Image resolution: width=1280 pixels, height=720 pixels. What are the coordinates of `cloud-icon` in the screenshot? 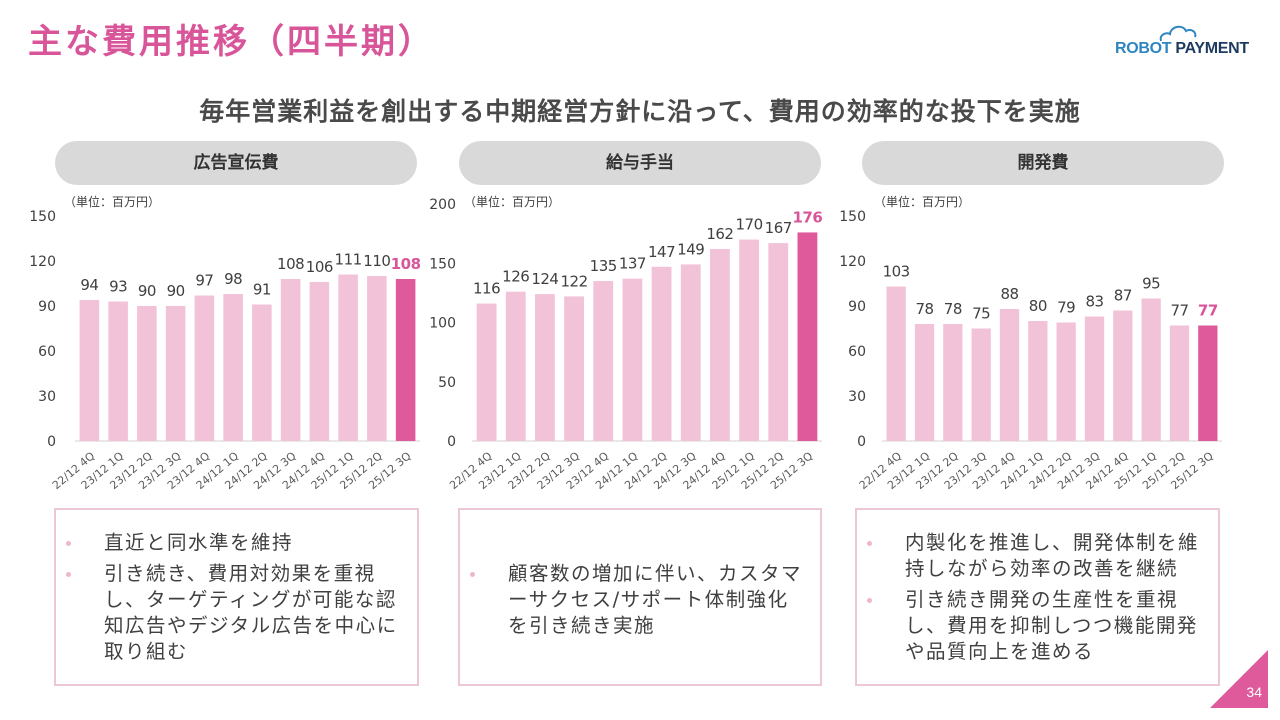 It's located at (1178, 33).